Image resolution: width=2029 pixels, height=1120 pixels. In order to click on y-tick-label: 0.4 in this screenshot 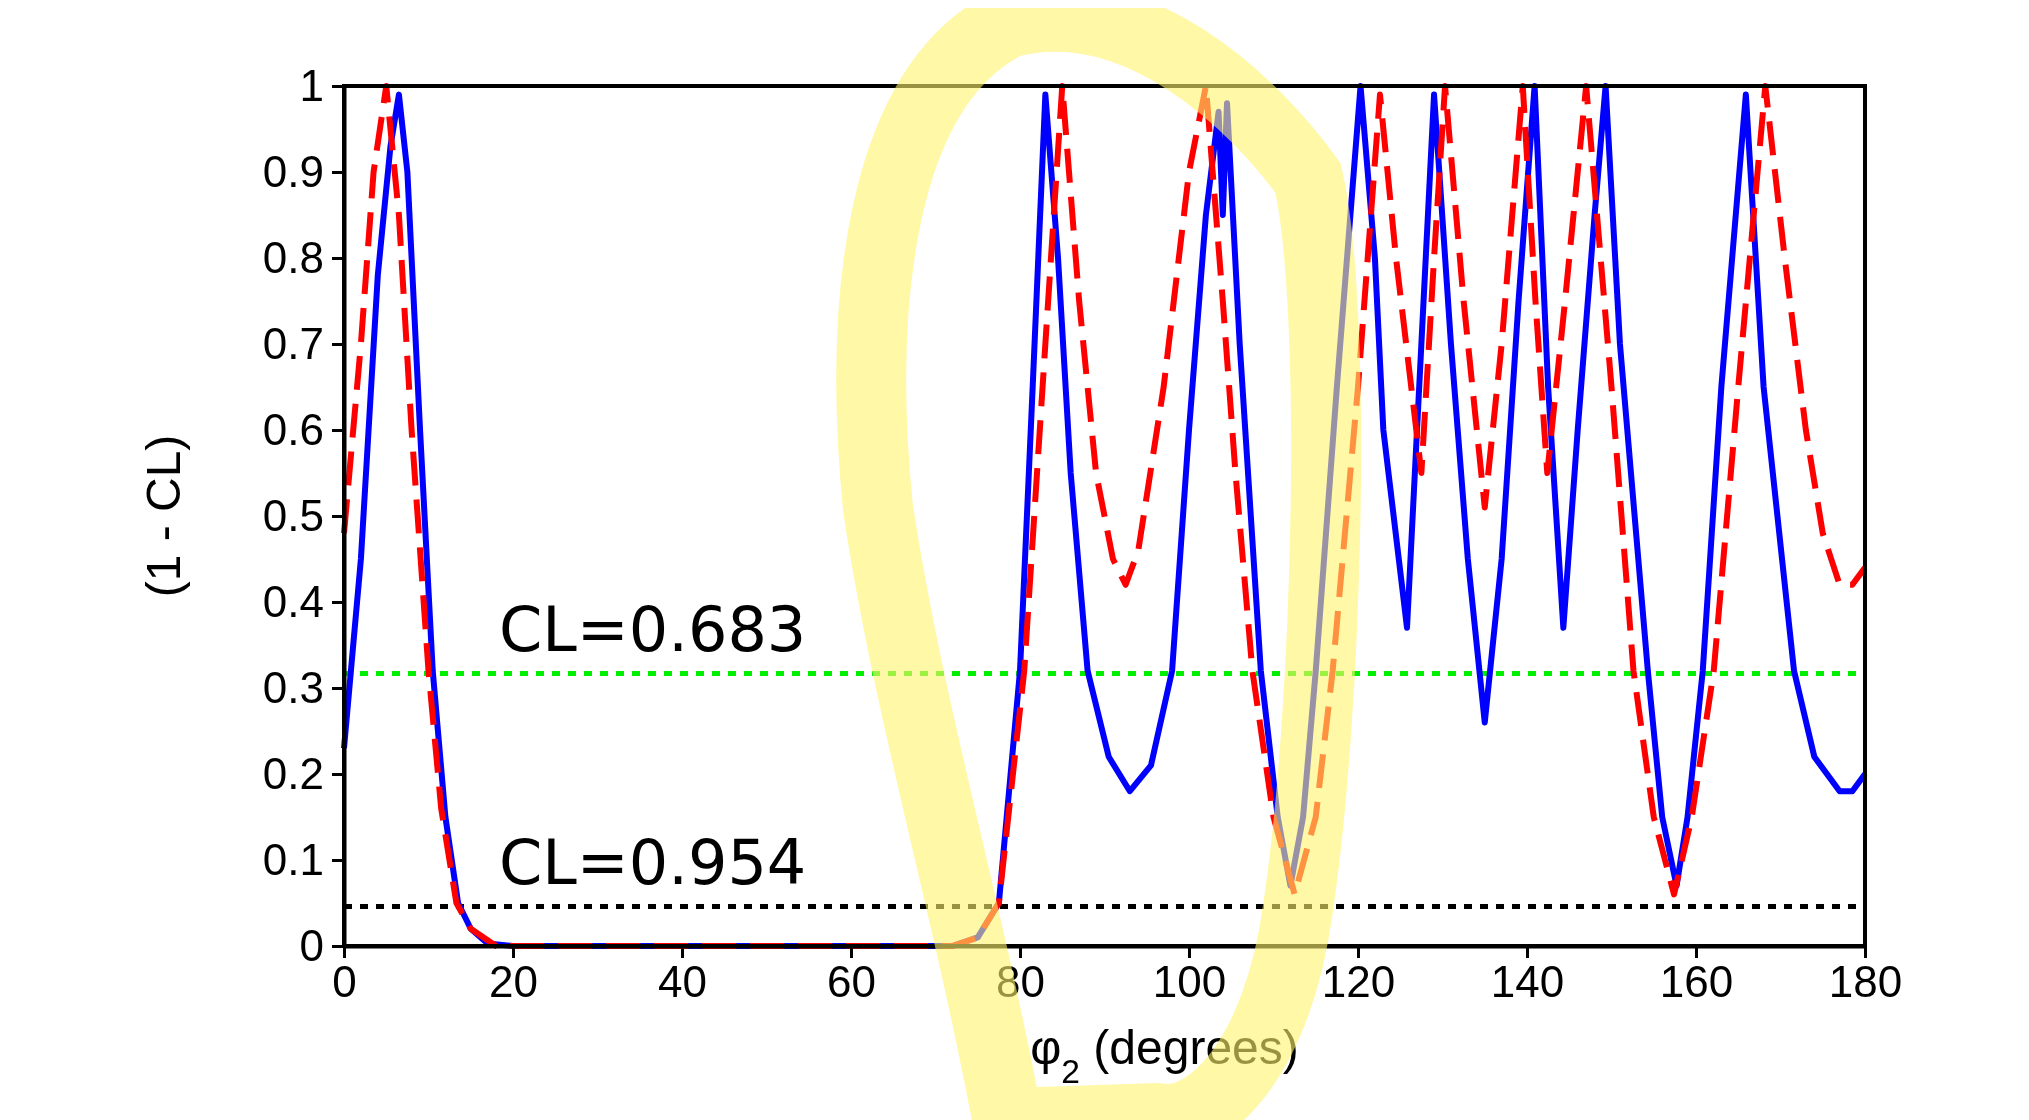, I will do `click(293, 601)`.